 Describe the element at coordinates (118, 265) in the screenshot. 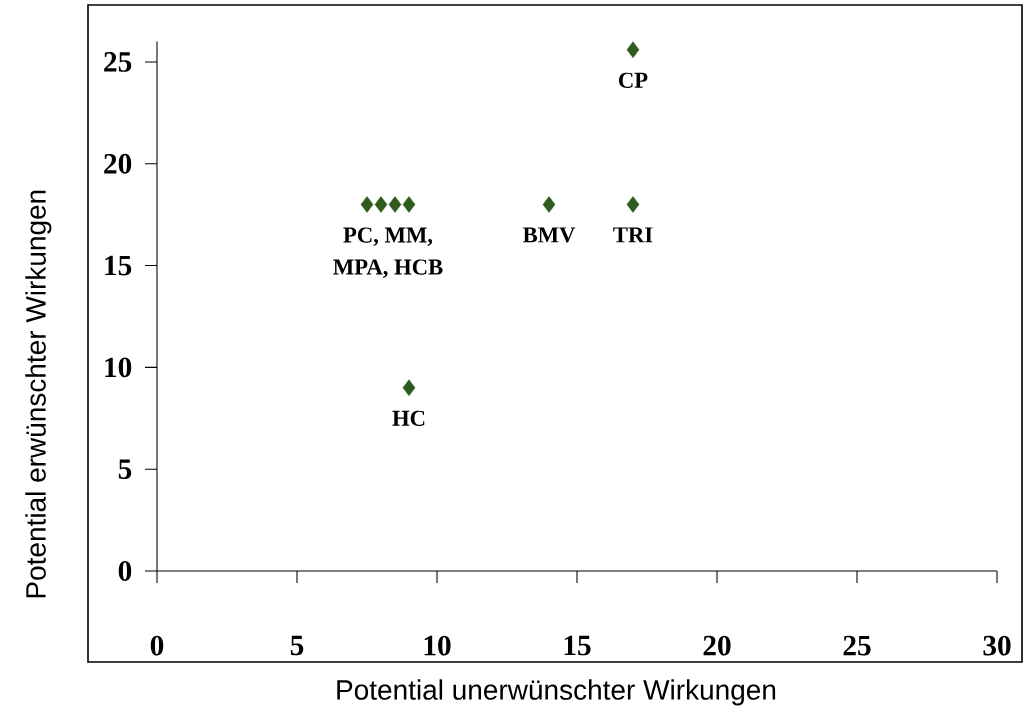

I see `y-tick-label: 15` at that location.